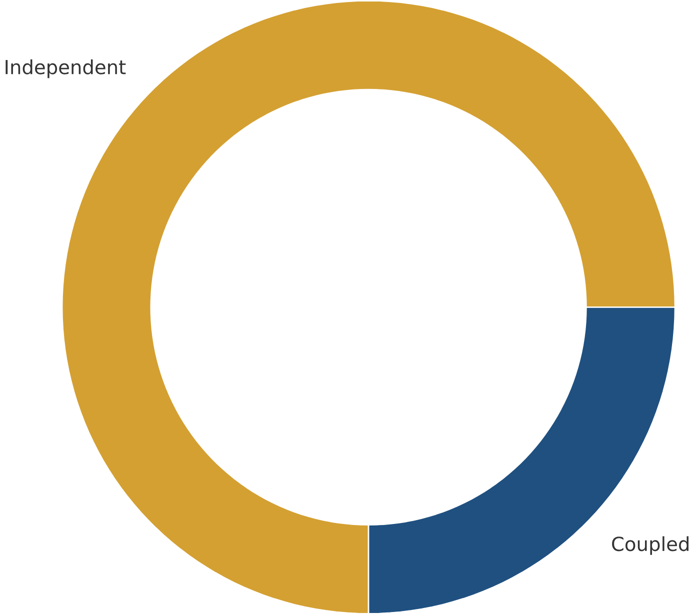 This screenshot has height=614, width=694. I want to click on slice-label: Coupled, so click(650, 545).